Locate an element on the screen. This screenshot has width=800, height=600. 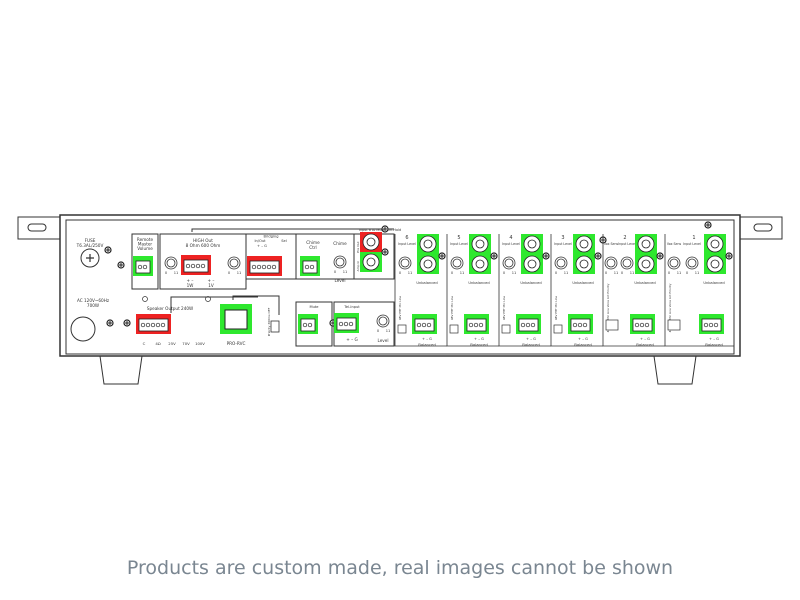
chime-ctrl-label: Chime is located at coordinates (313, 242).